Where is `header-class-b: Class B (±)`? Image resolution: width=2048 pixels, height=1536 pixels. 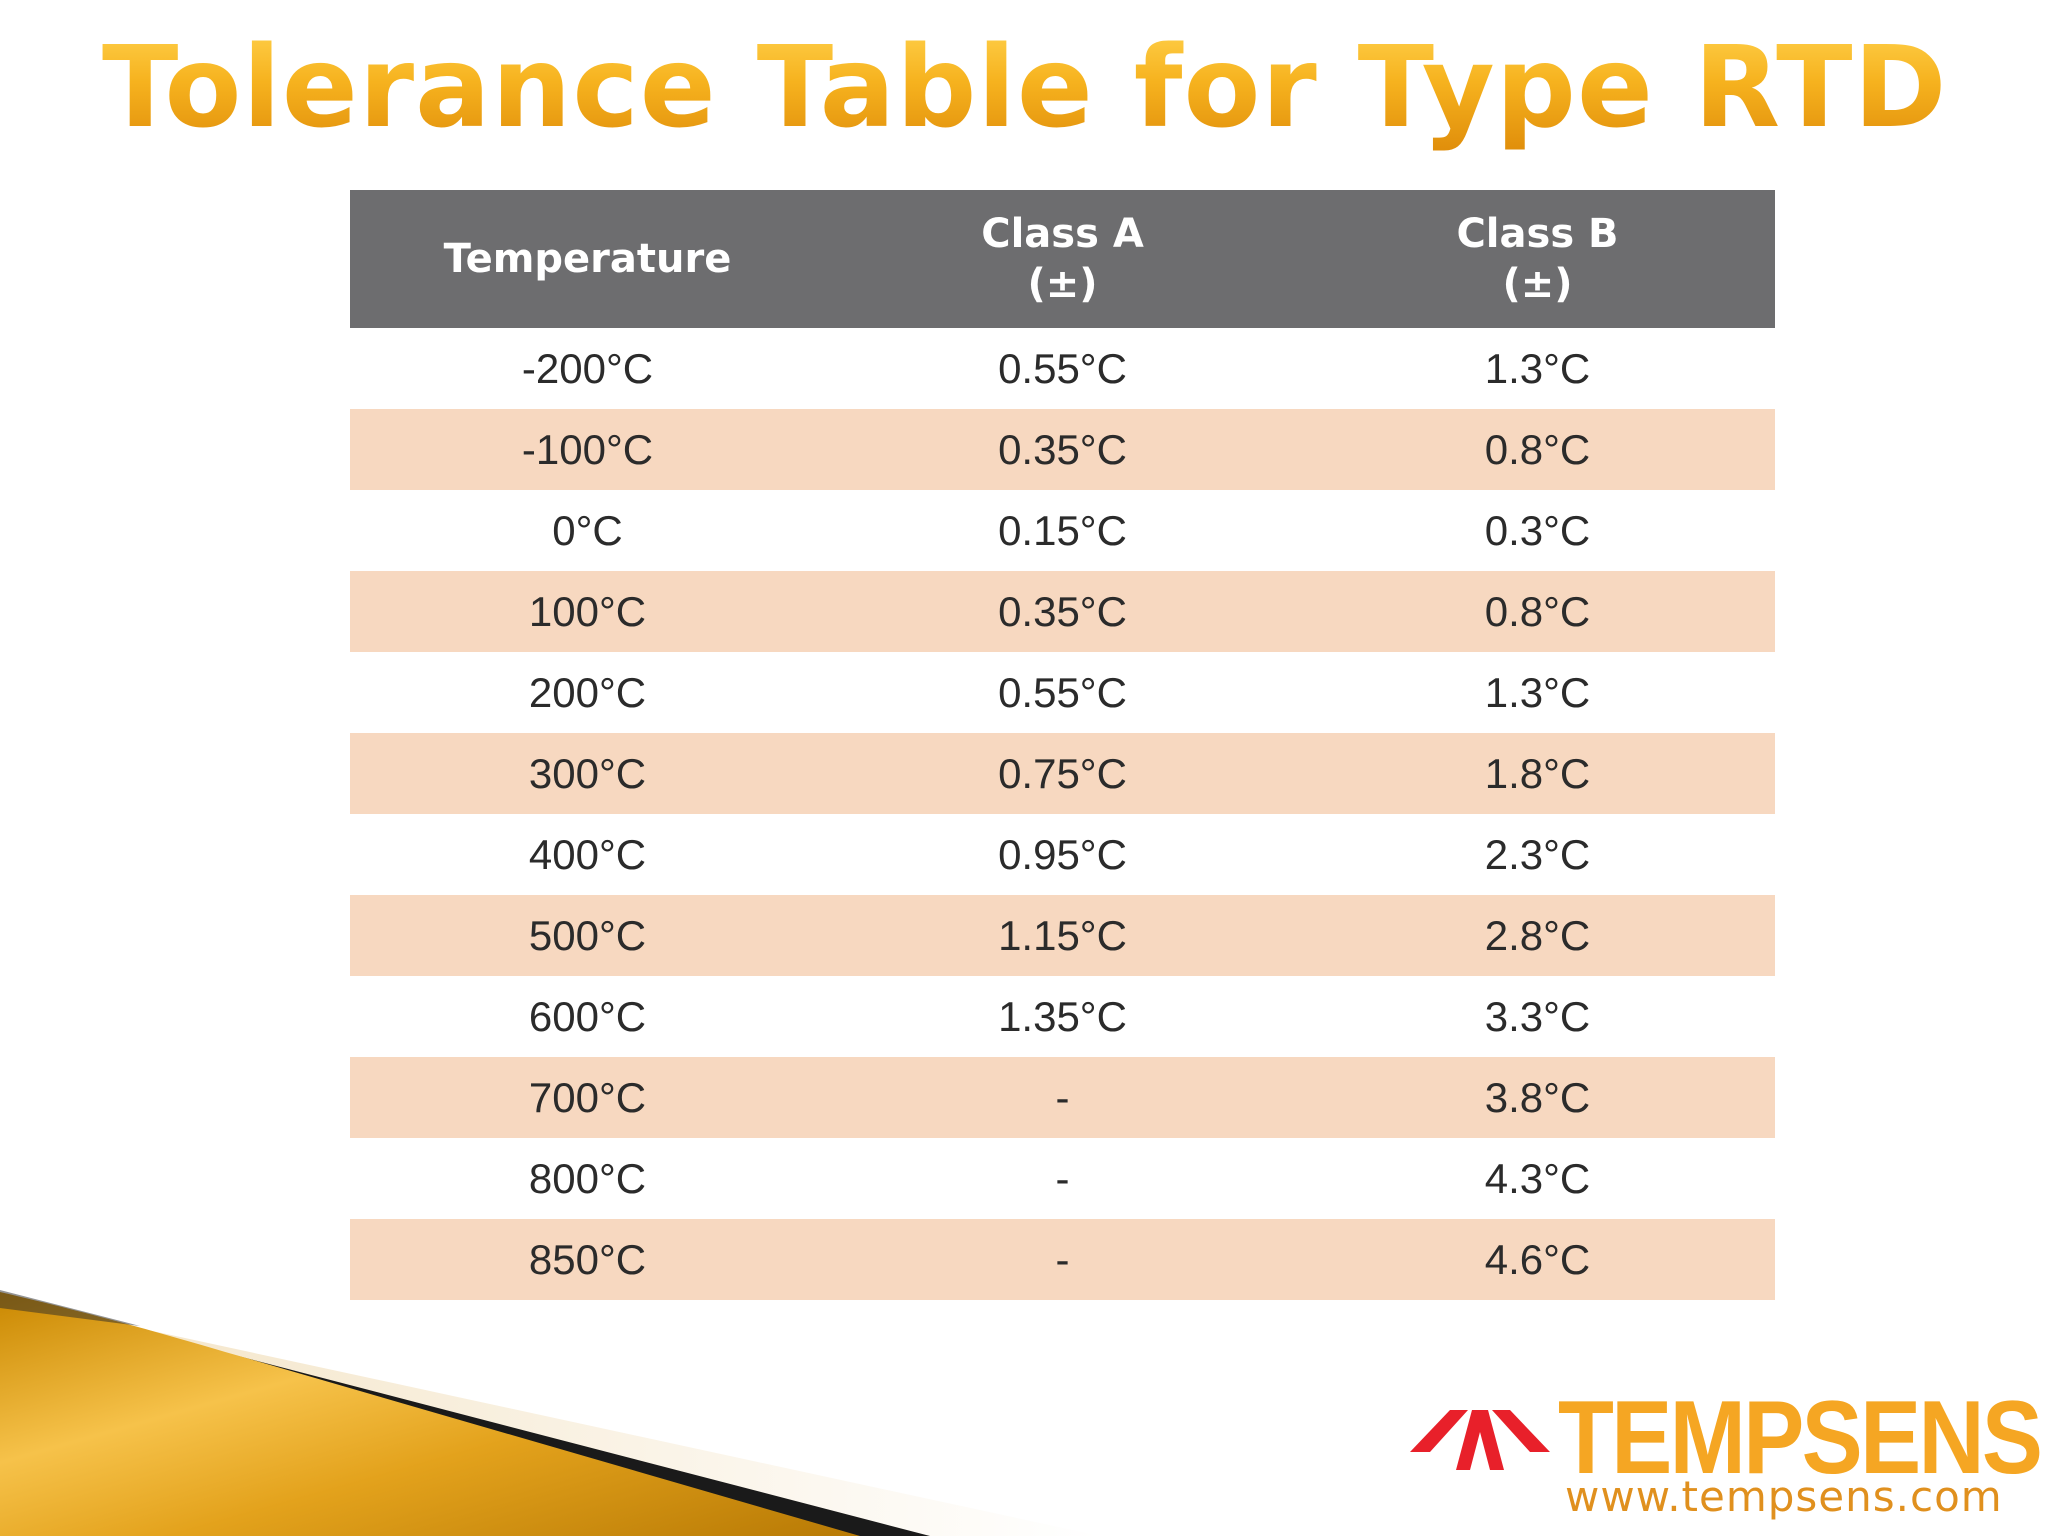 header-class-b: Class B (±) is located at coordinates (1537, 259).